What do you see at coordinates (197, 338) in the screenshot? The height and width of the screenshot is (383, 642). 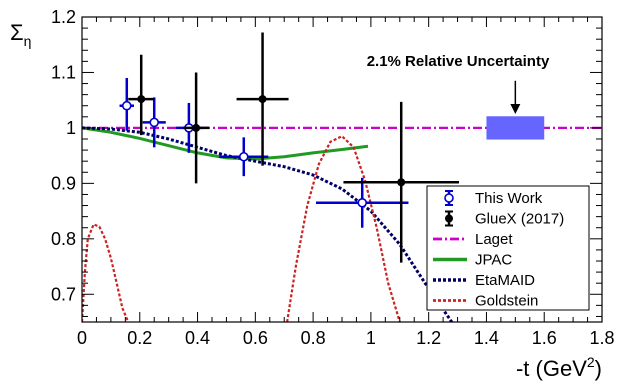 I see `x-tick-label: 0.4` at bounding box center [197, 338].